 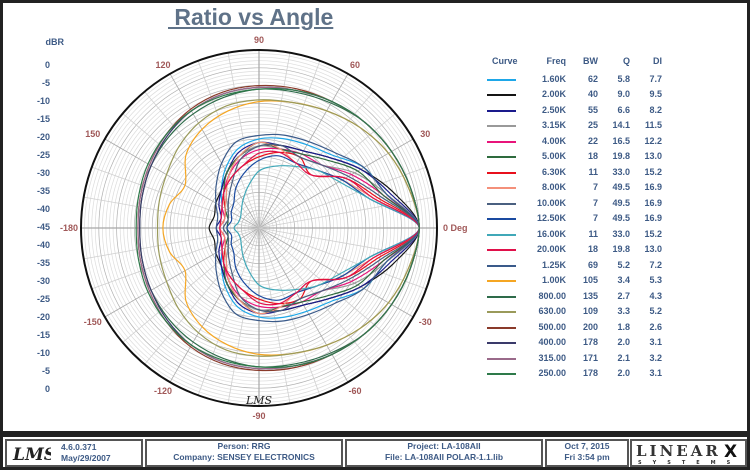 What do you see at coordinates (444, 457) in the screenshot?
I see `file-text: File: LA-108AII POLAR-1.1.lib` at bounding box center [444, 457].